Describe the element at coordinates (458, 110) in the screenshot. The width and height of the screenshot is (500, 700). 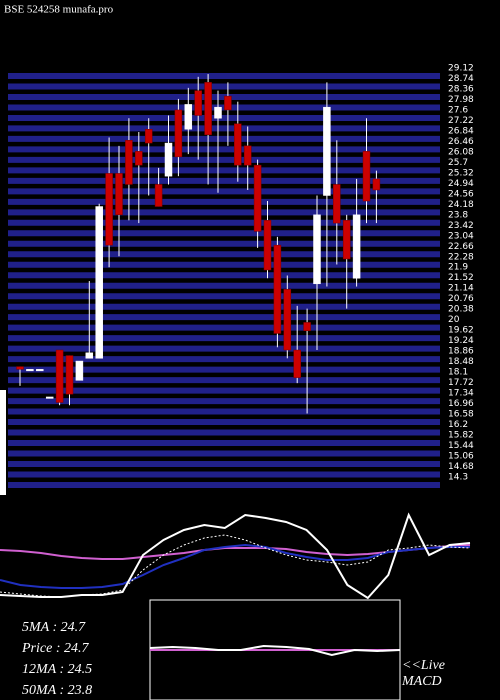
I see `y-tick-label: 27.6` at that location.